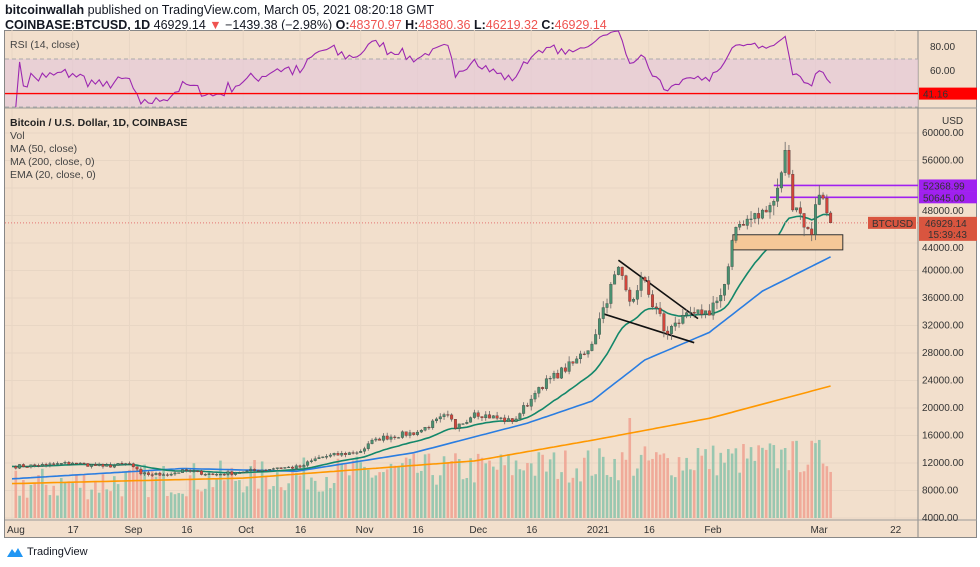 Image resolution: width=980 pixels, height=567 pixels. I want to click on tradingview-logo: TradingView, so click(47, 552).